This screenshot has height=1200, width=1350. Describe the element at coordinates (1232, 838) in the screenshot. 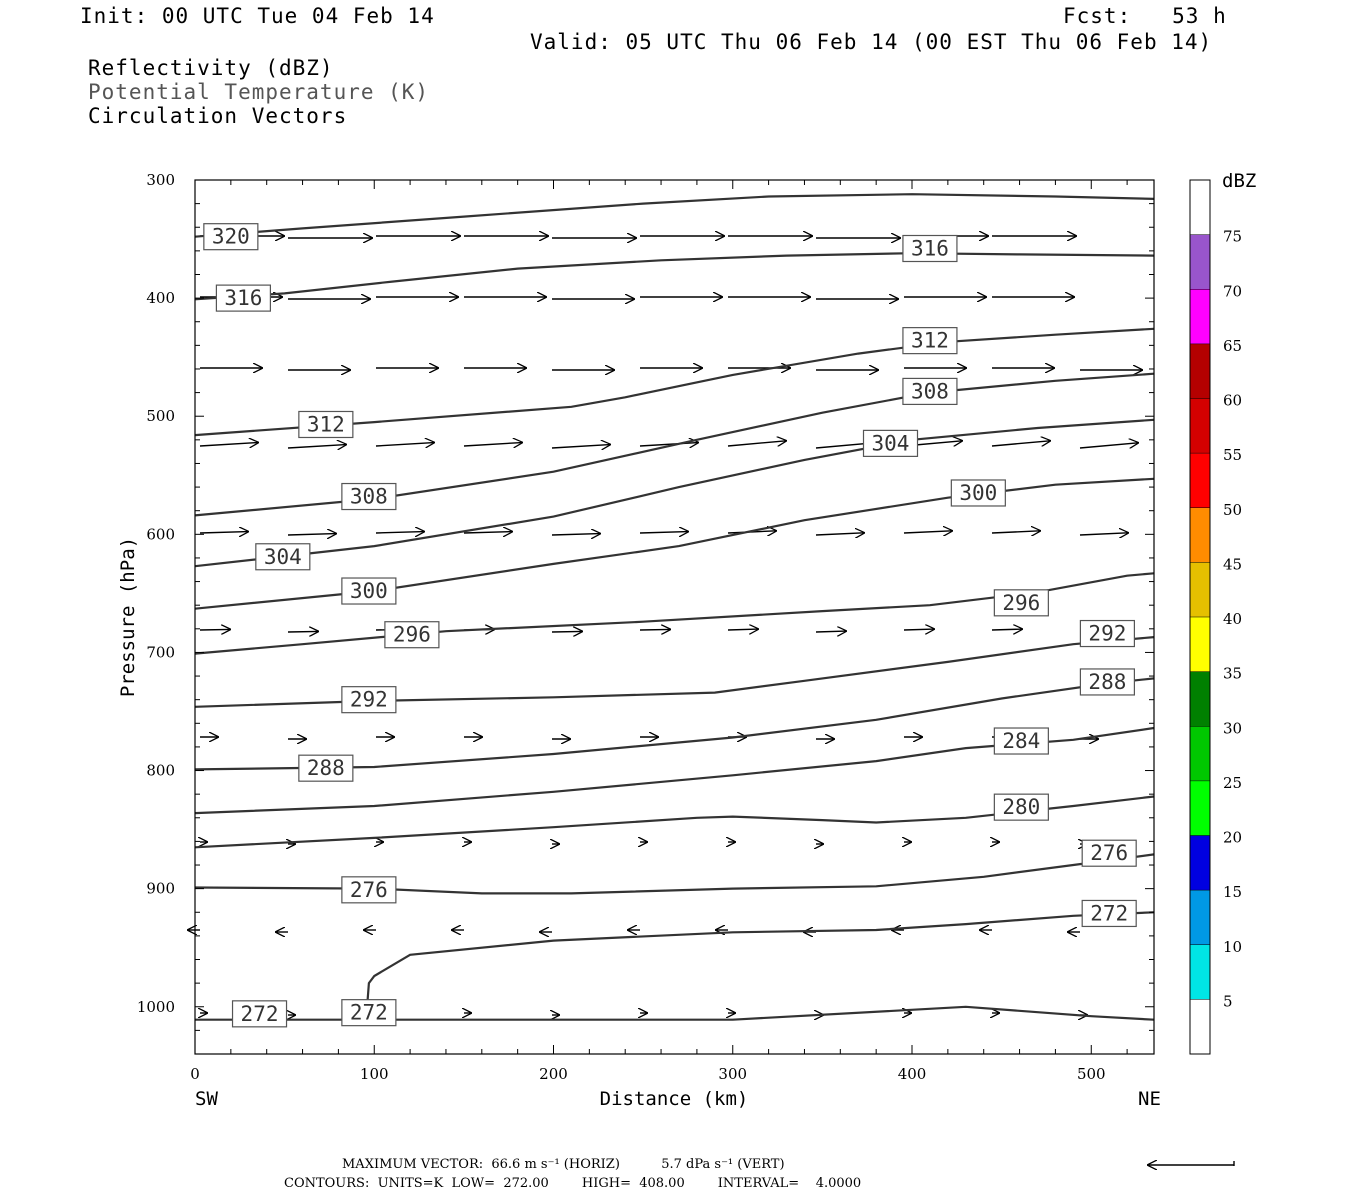

I see `colorbar-label: 20` at that location.